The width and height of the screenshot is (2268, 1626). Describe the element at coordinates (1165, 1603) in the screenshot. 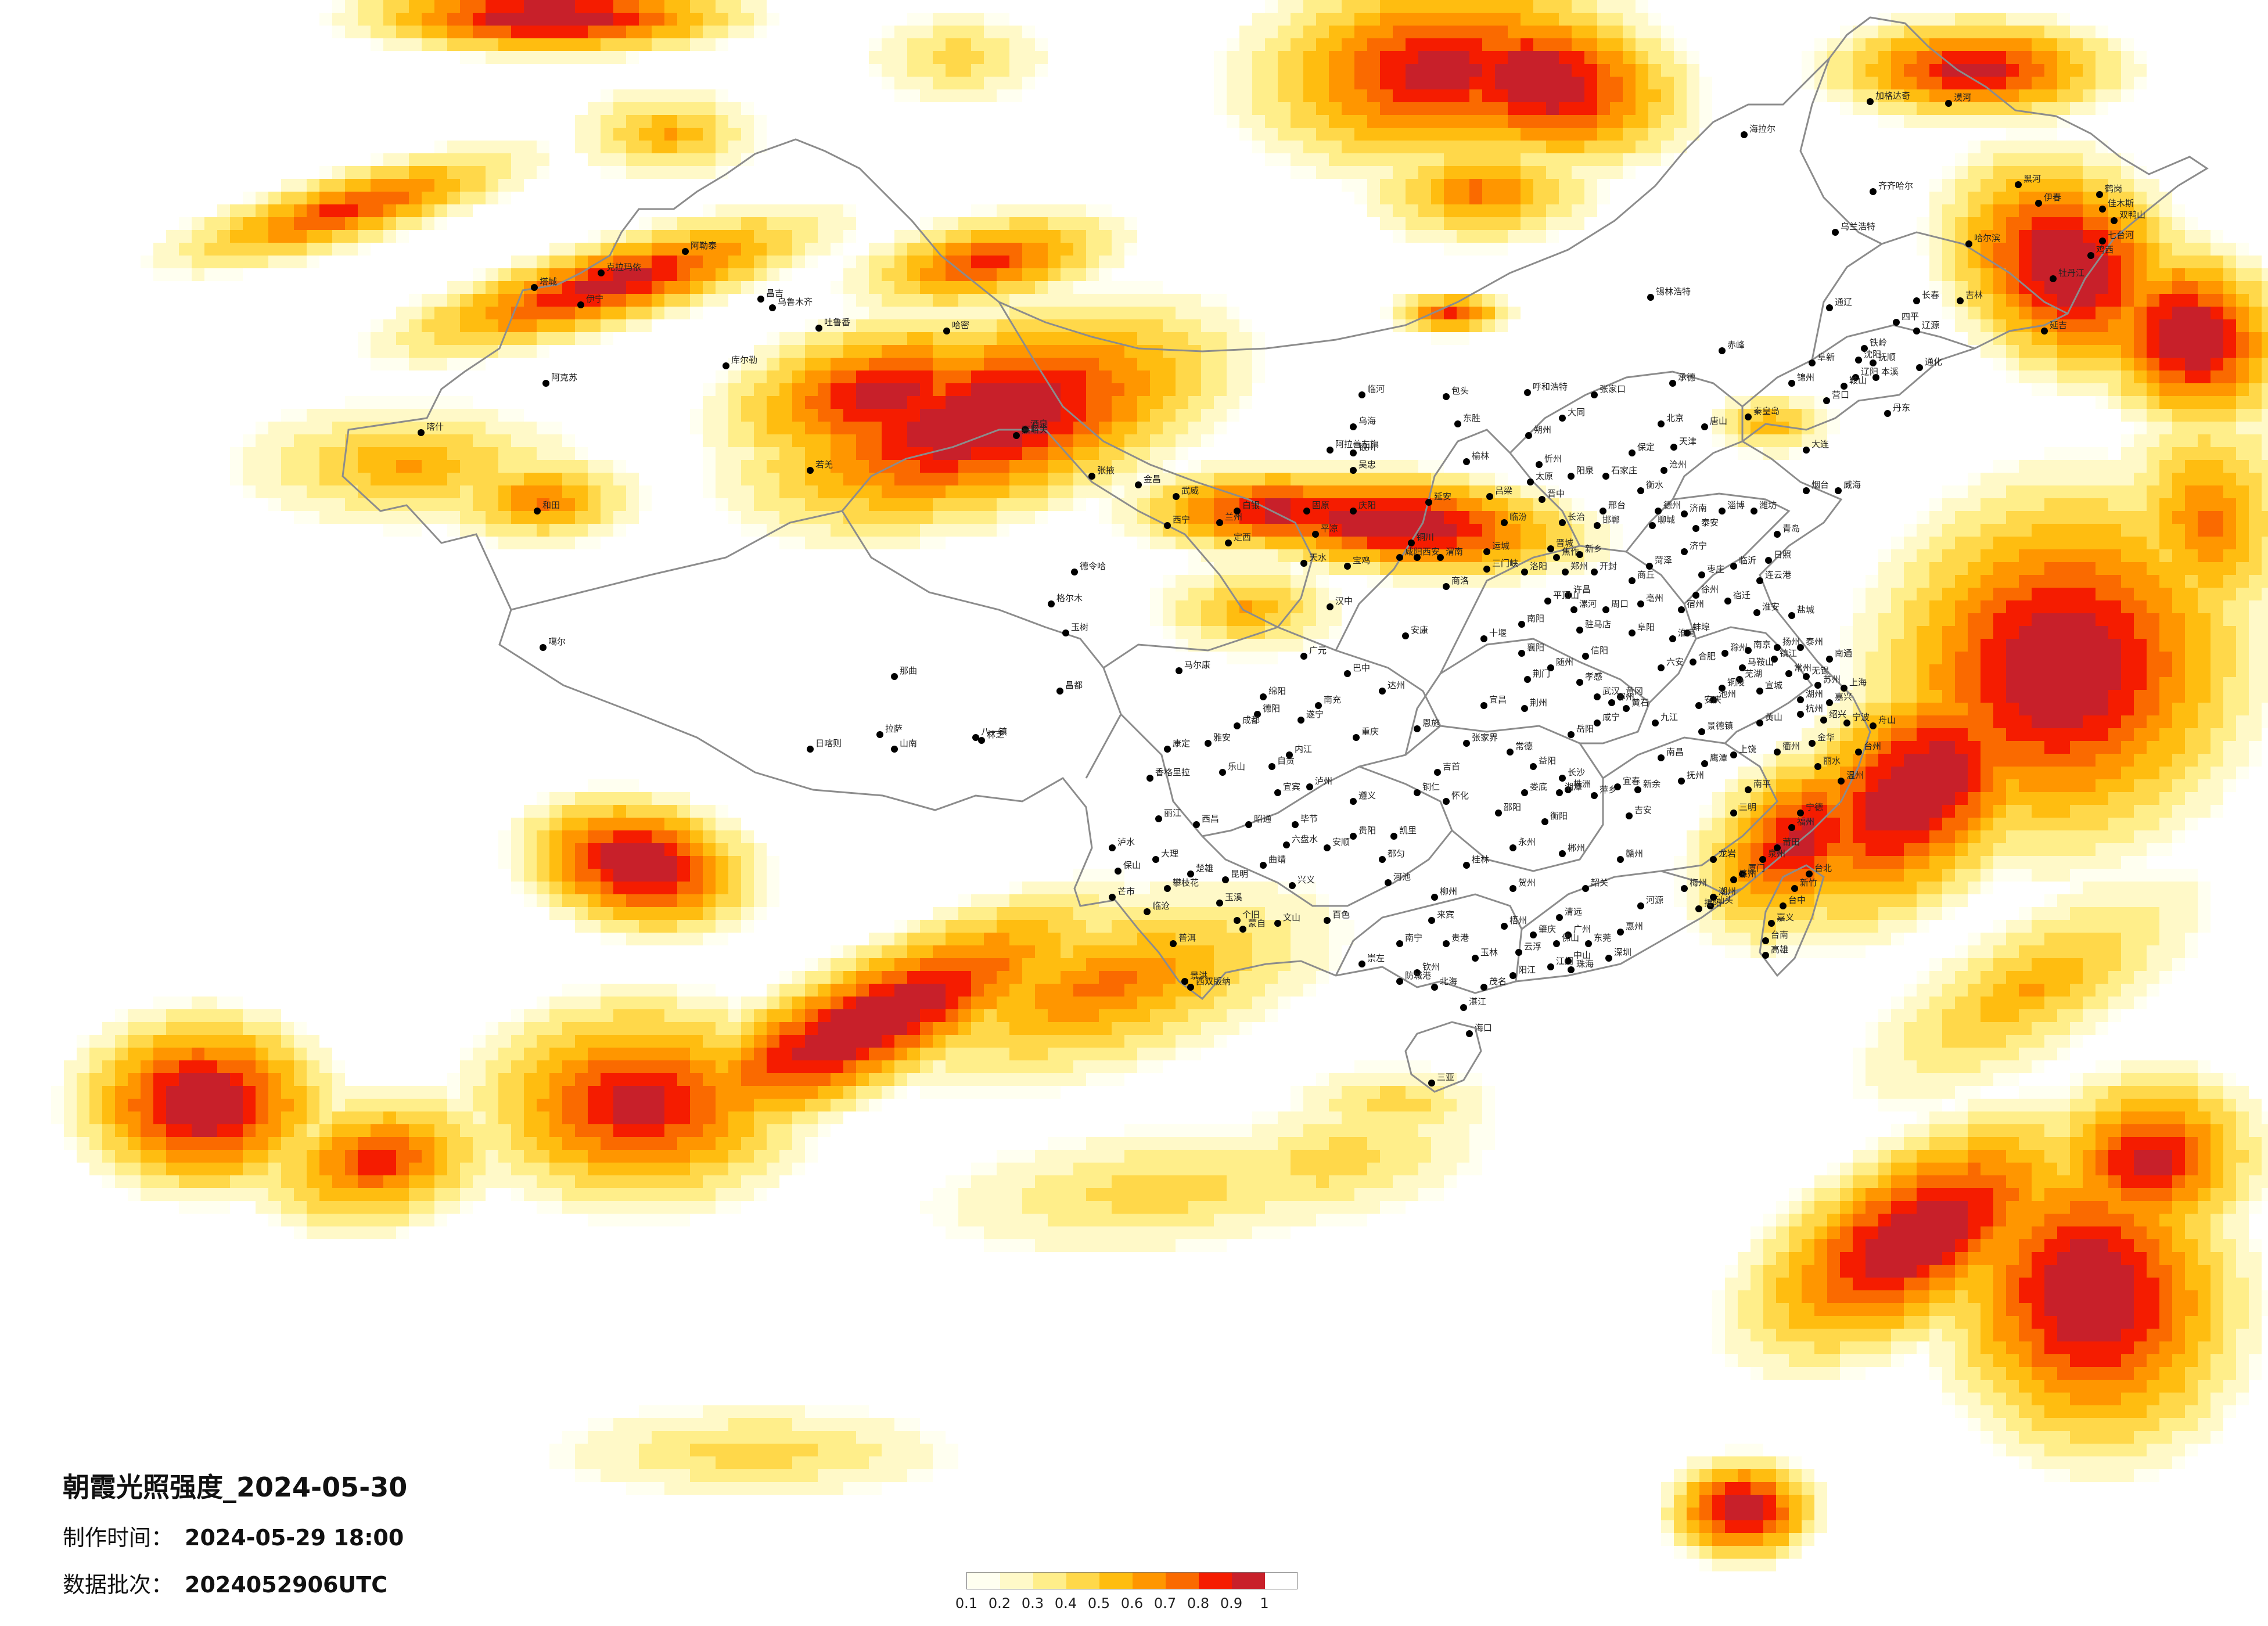

I see `legend-tick: 0.7` at that location.